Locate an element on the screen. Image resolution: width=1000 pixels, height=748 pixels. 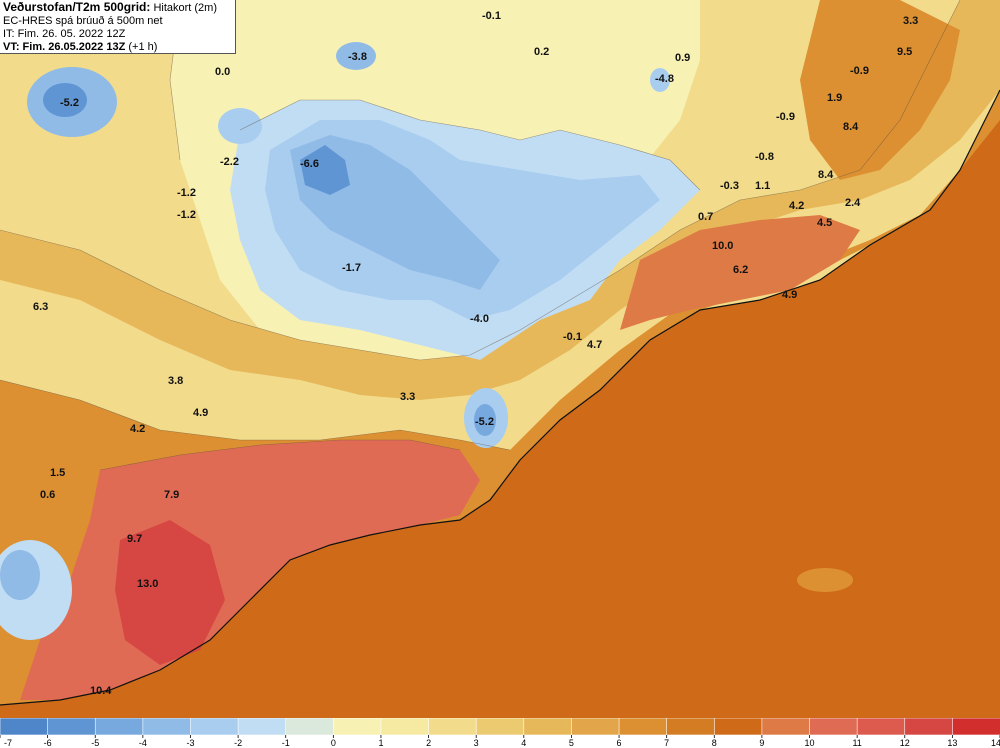
temp-label: 0.9 is located at coordinates (682, 58).